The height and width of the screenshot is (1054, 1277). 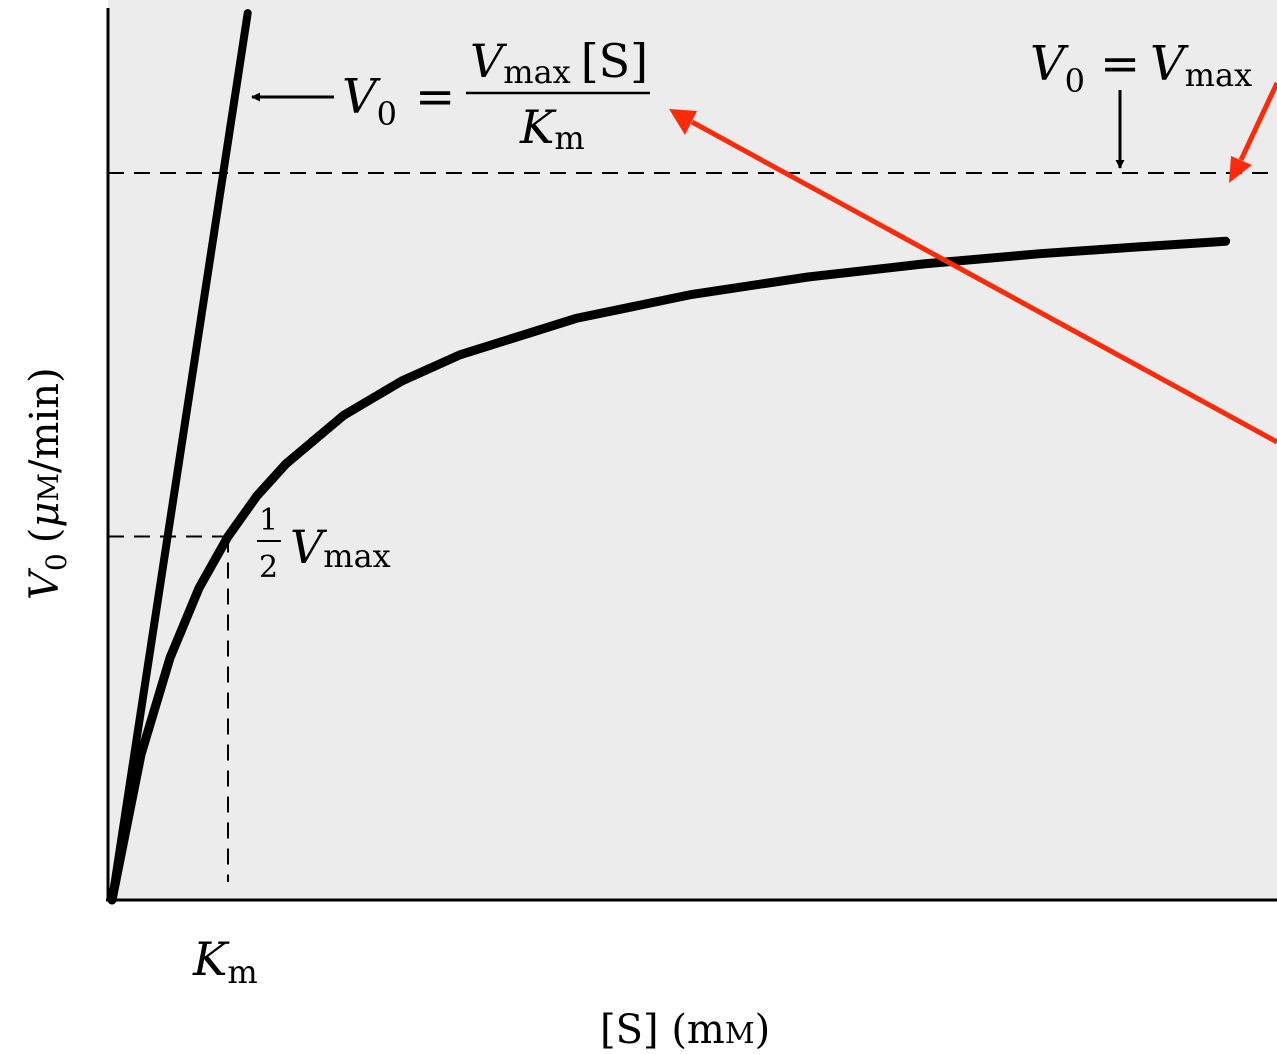 What do you see at coordinates (268, 567) in the screenshot?
I see `half-denominator: 2` at bounding box center [268, 567].